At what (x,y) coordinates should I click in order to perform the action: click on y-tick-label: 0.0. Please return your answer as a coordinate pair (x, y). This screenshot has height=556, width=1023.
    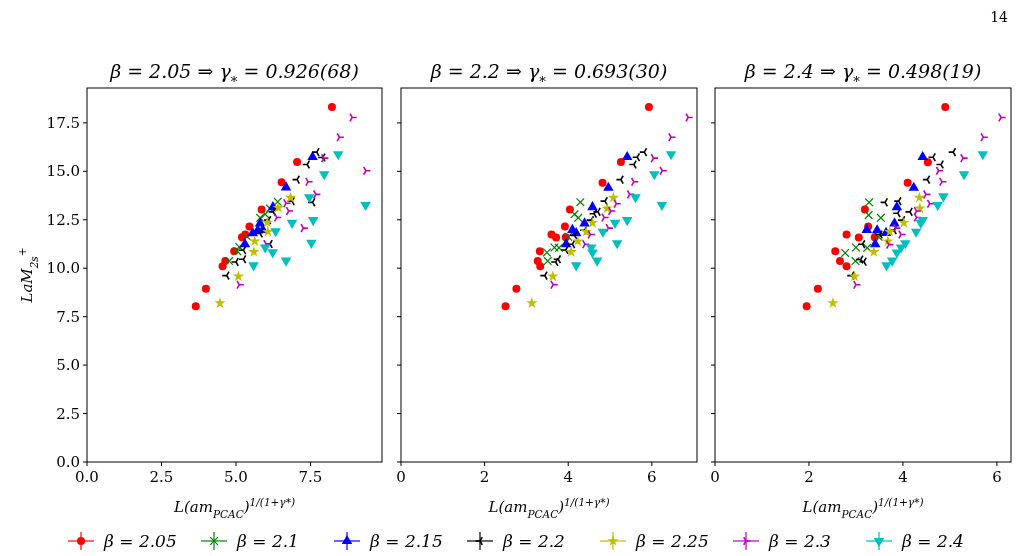
    Looking at the image, I should click on (68, 462).